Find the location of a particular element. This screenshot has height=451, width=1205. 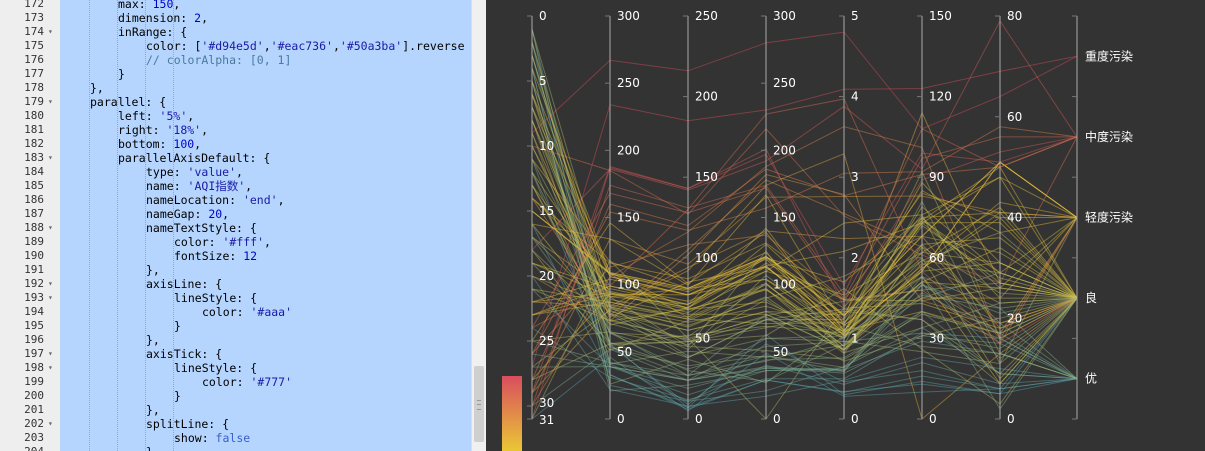

code-line: bottom: 100, is located at coordinates (159, 144).